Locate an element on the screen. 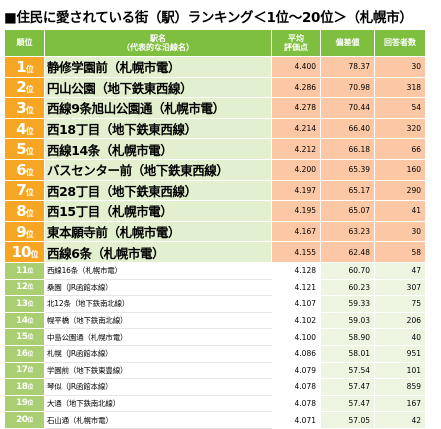 Image resolution: width=441 pixels, height=429 pixels. deviation-value: 65.07 is located at coordinates (347, 211).